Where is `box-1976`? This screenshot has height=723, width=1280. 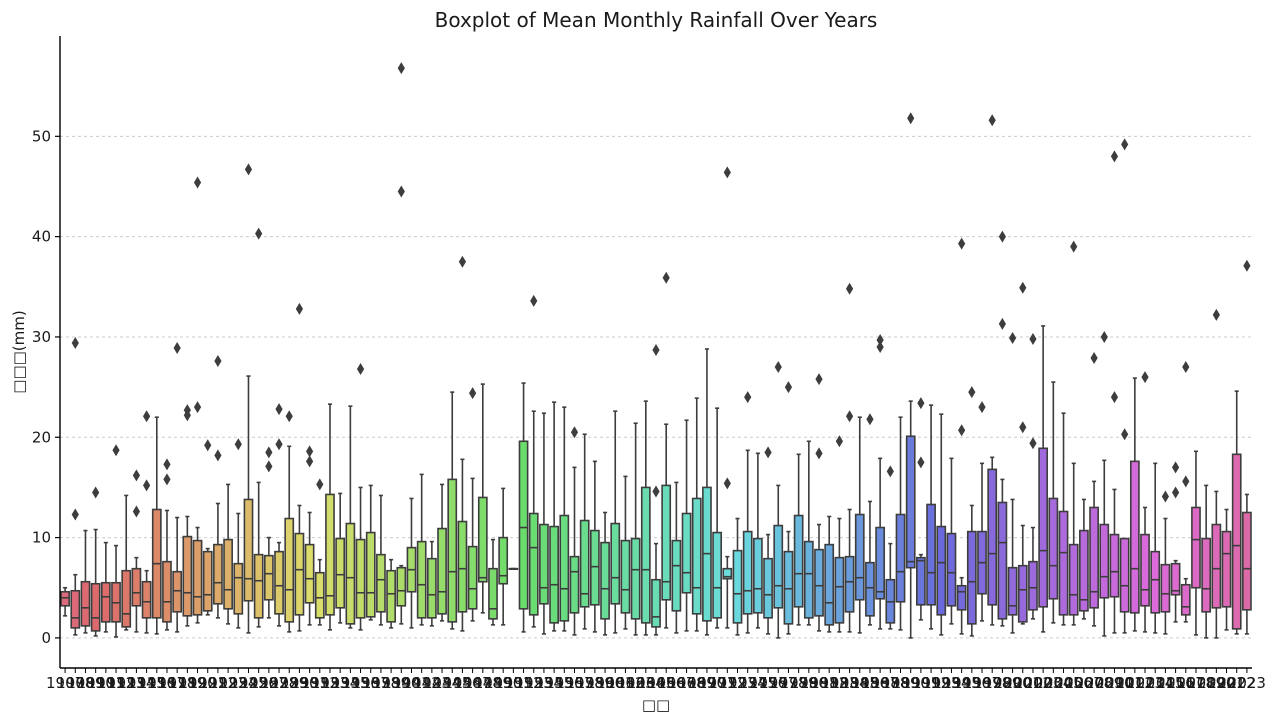
box-1976 is located at coordinates (768, 540).